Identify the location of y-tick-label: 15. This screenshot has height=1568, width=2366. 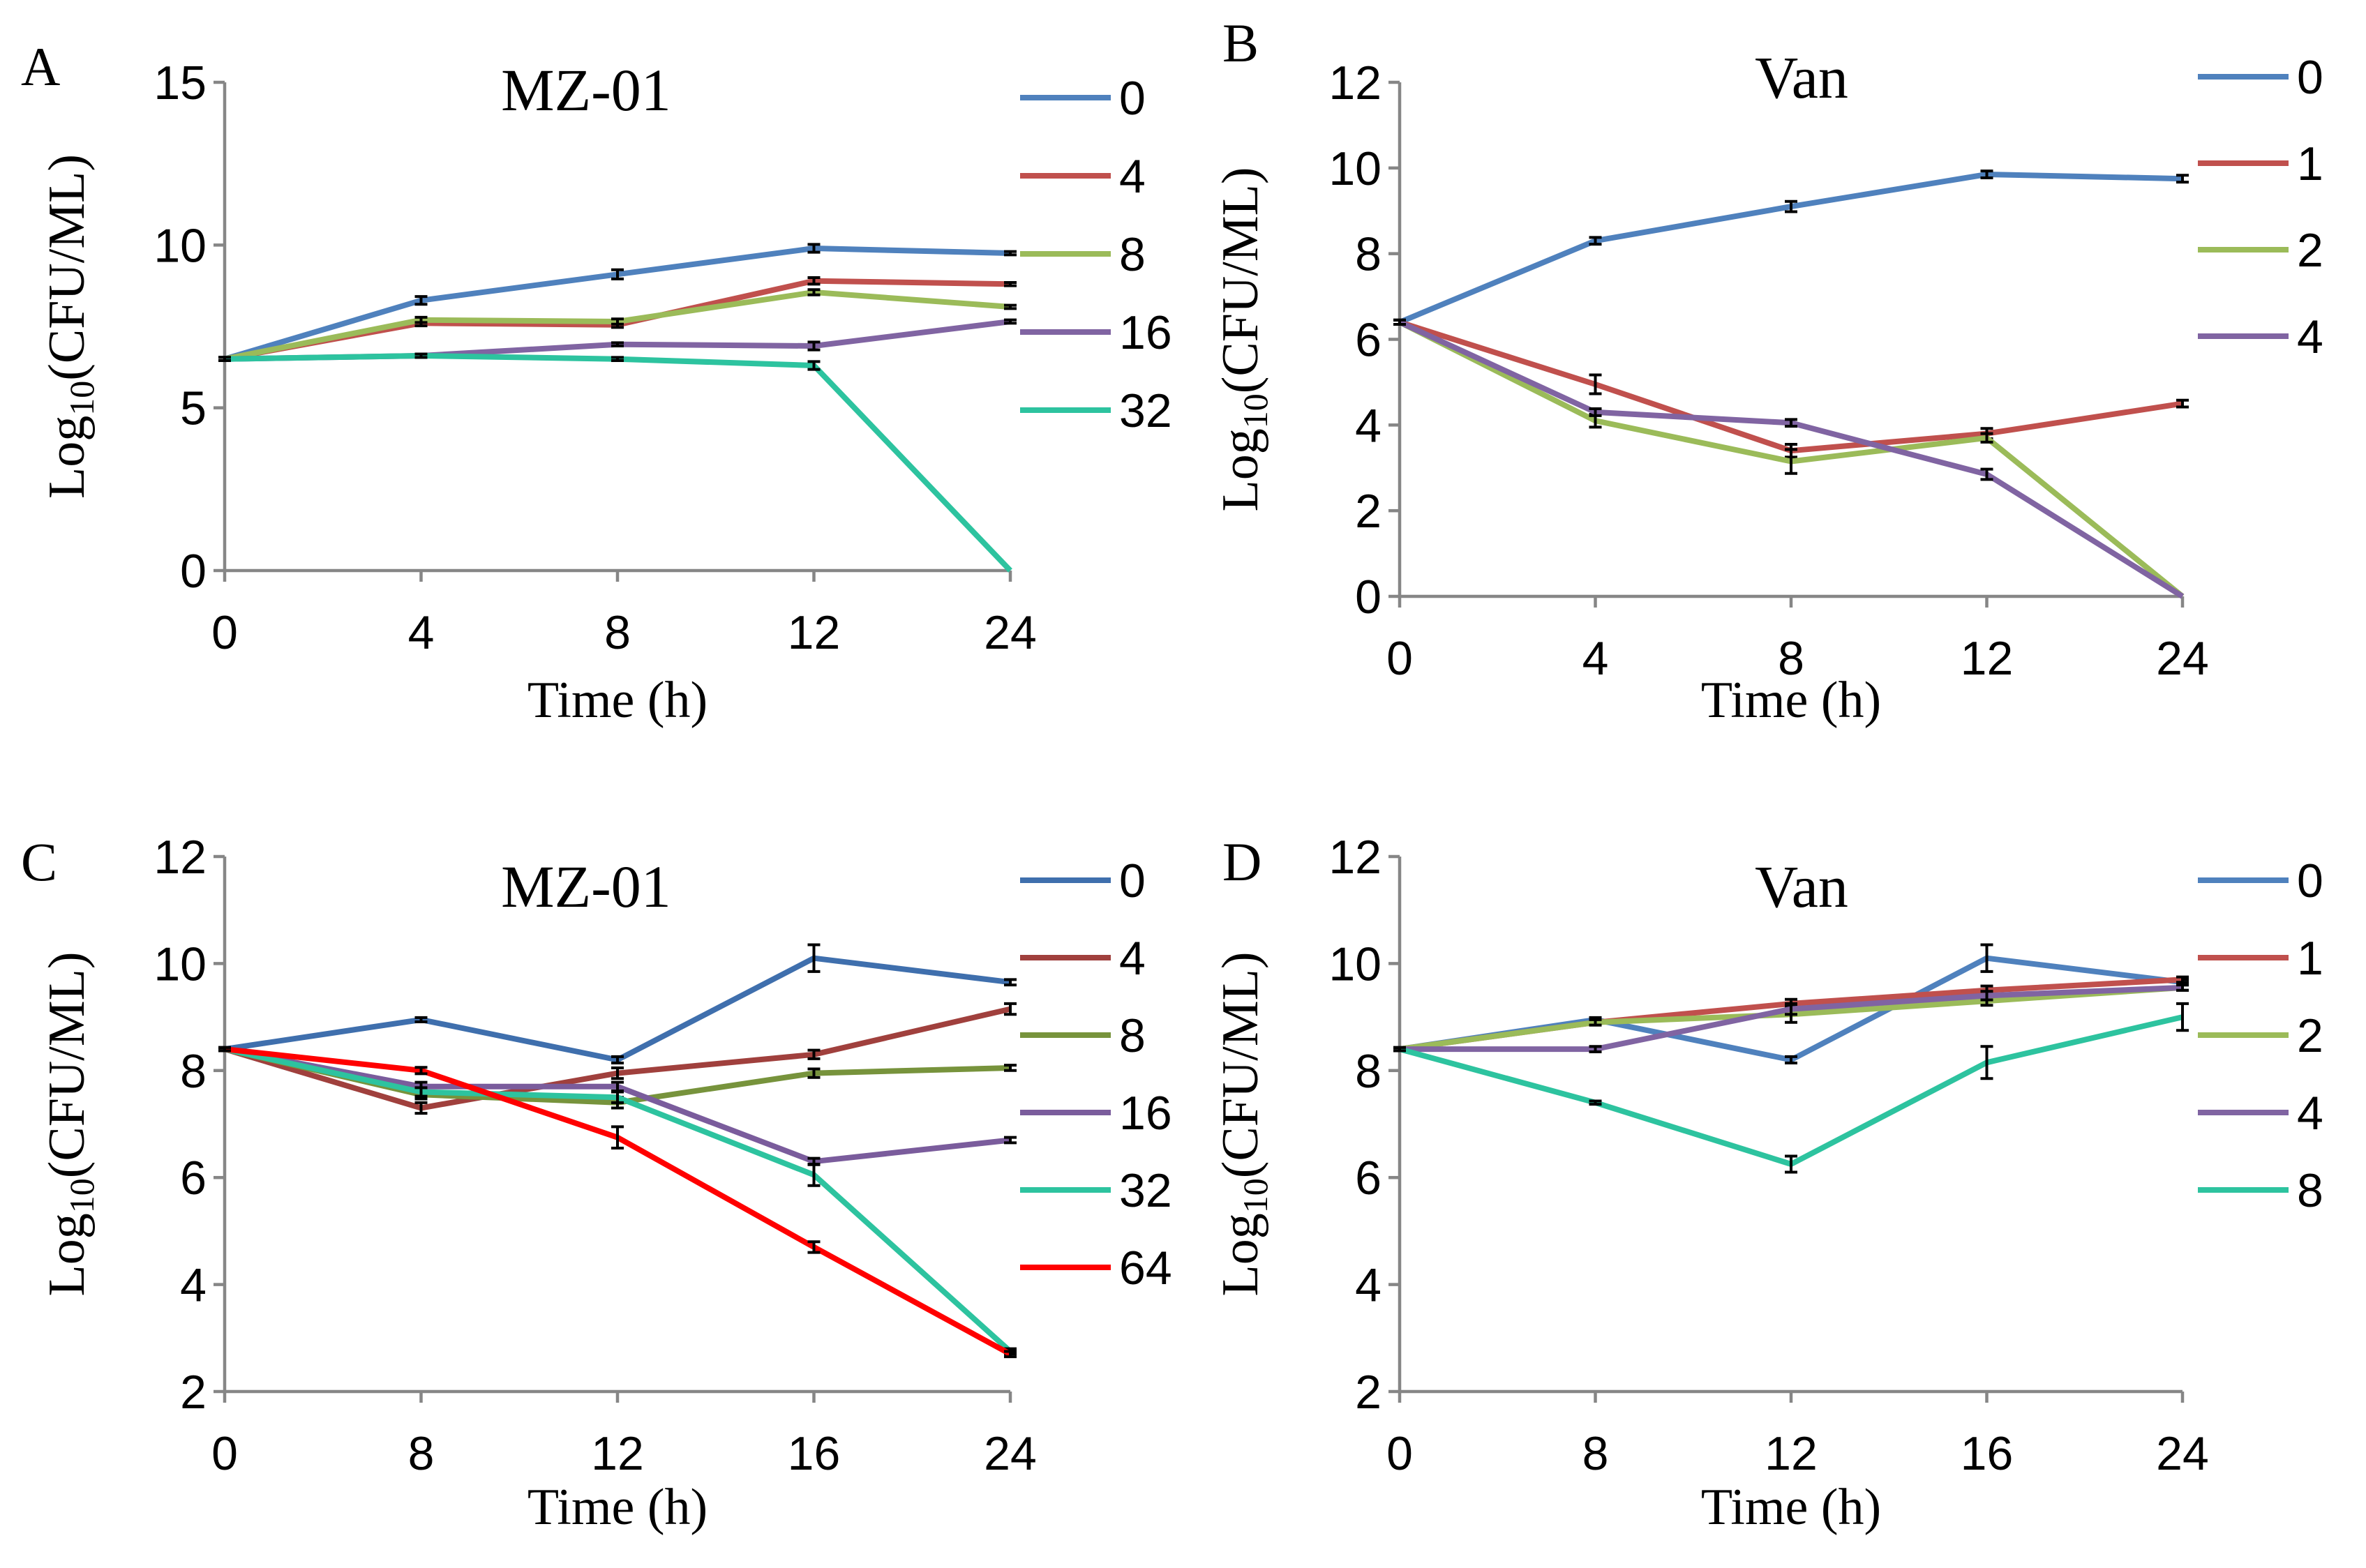
(180, 83).